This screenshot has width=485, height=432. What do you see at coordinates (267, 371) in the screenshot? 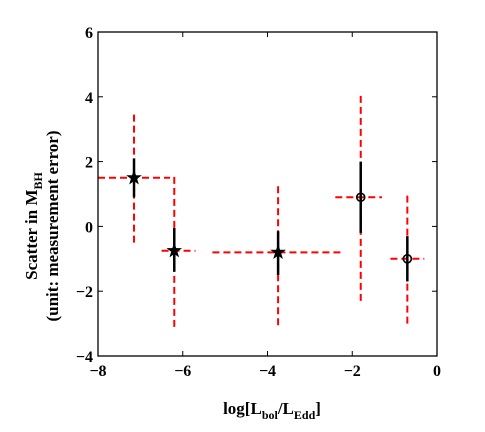
I see `x-tick-label: −4` at bounding box center [267, 371].